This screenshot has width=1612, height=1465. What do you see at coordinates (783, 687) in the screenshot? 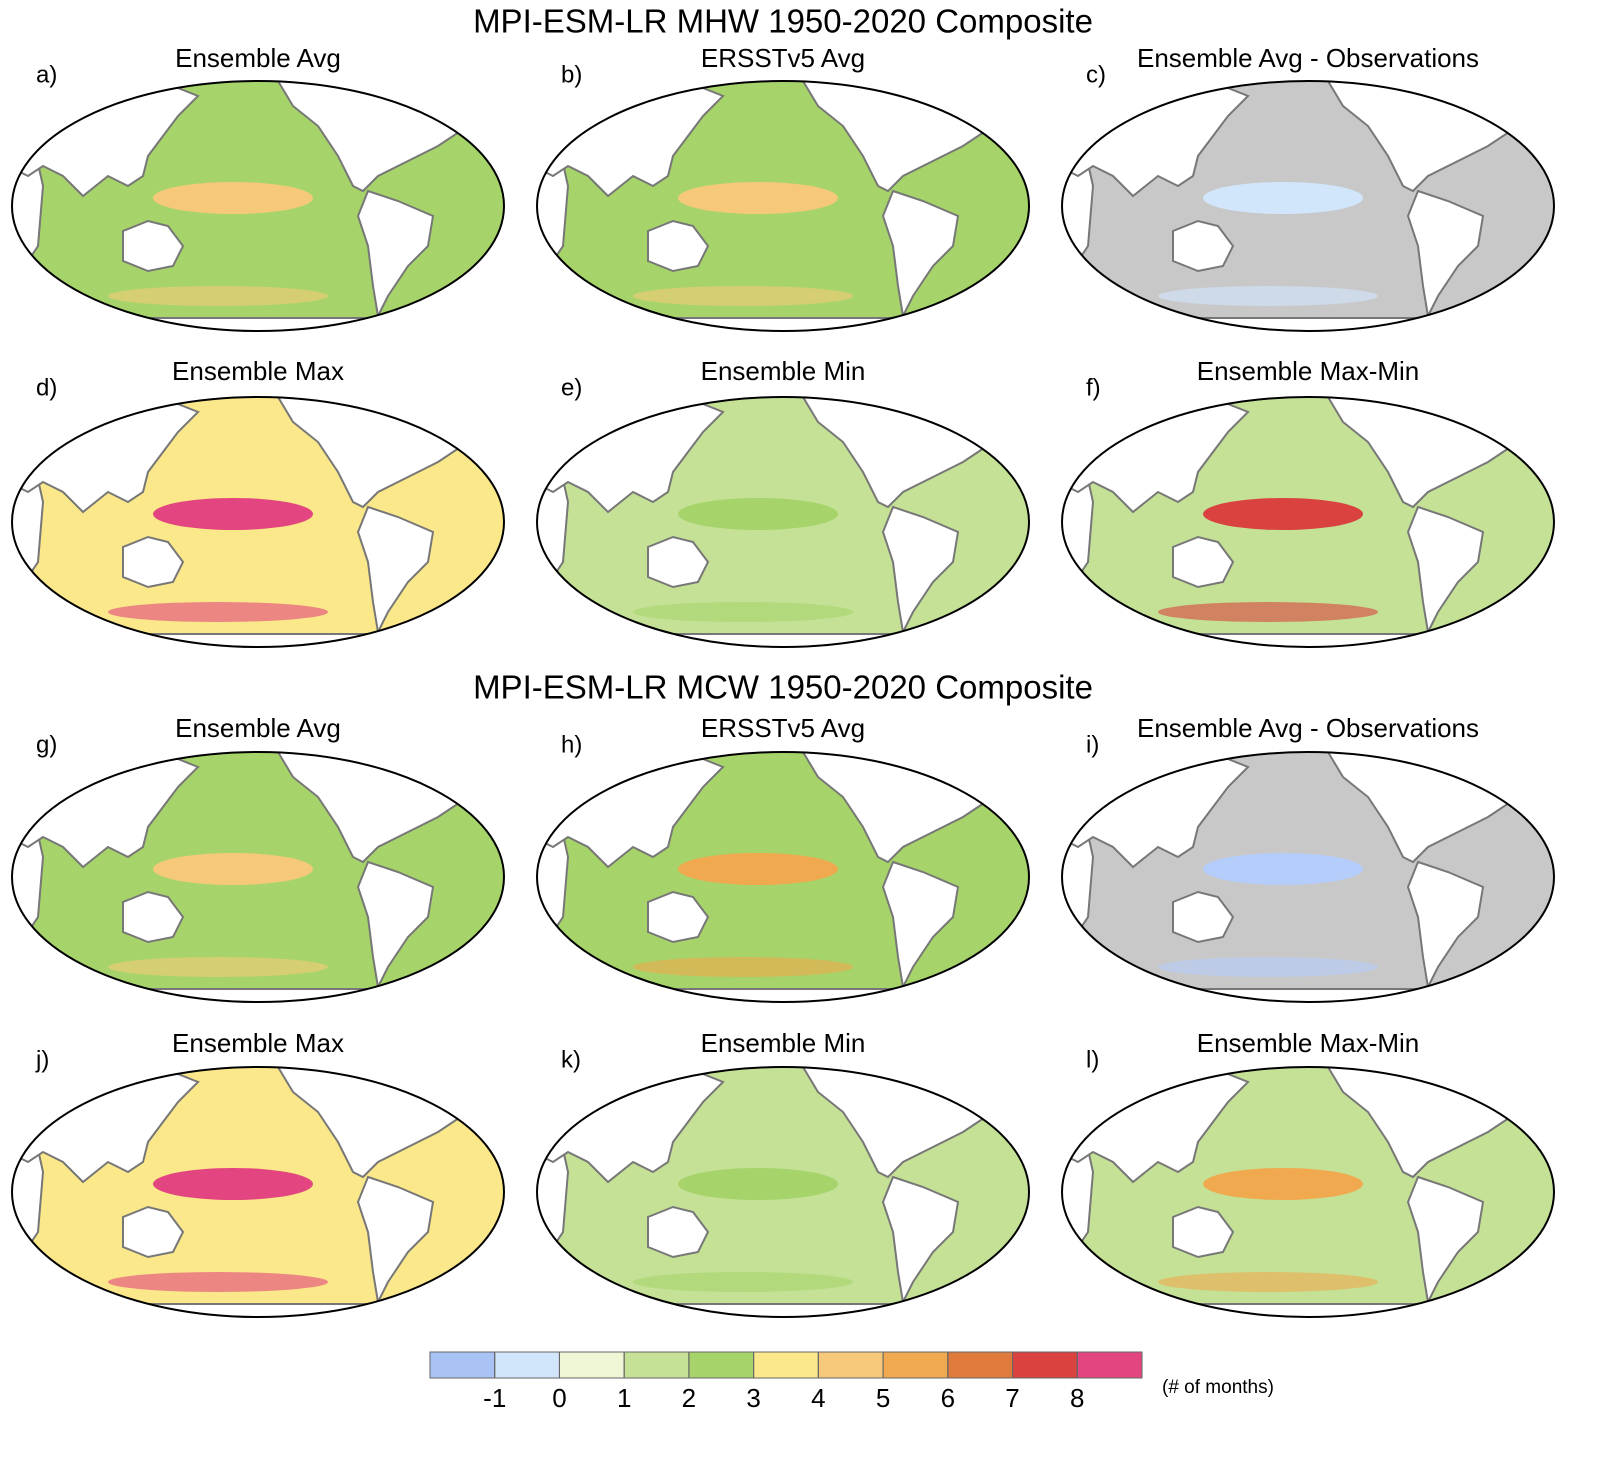
I see `figure-title: MPI-ESM-LR MCW 1950-2020 Composite` at bounding box center [783, 687].